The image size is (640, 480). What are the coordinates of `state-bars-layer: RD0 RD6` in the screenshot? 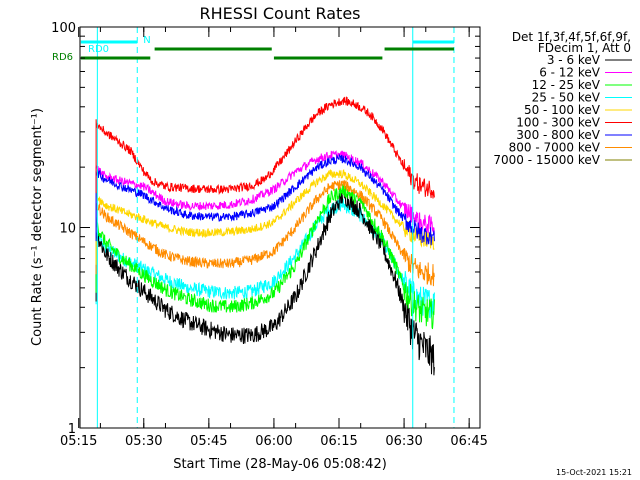 It's located at (253, 51).